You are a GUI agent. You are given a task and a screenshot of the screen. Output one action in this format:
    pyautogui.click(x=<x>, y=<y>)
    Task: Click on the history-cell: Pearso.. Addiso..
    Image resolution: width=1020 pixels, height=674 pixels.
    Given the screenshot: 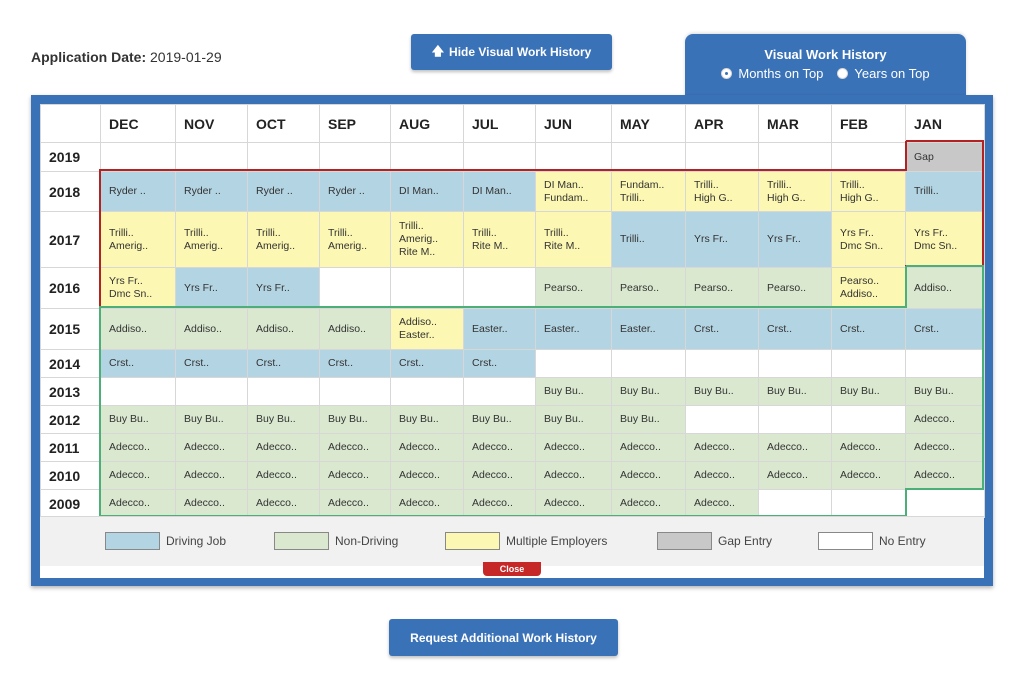 What is the action you would take?
    pyautogui.click(x=868, y=288)
    